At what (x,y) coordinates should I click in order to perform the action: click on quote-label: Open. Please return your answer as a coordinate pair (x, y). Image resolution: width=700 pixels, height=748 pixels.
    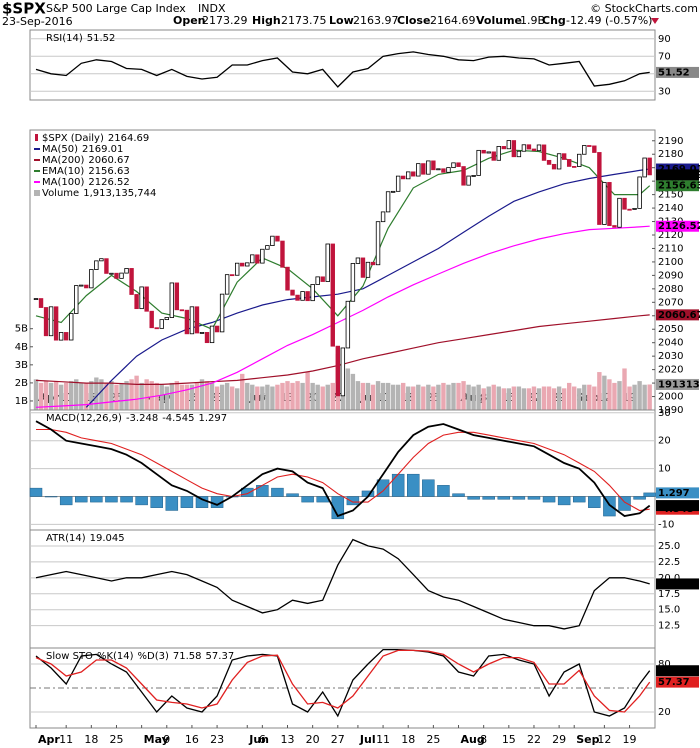
    Looking at the image, I should click on (189, 20).